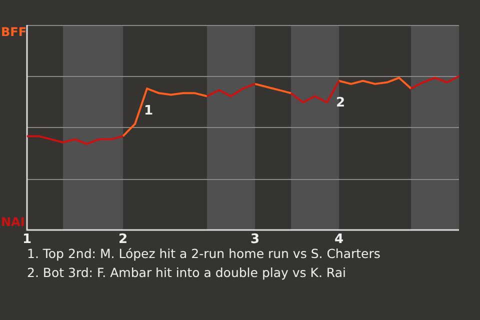 The height and width of the screenshot is (320, 480). What do you see at coordinates (187, 273) in the screenshot?
I see `text: 2. Bot 3rd: F. Ambar hit into a double play vs K. Rai` at bounding box center [187, 273].